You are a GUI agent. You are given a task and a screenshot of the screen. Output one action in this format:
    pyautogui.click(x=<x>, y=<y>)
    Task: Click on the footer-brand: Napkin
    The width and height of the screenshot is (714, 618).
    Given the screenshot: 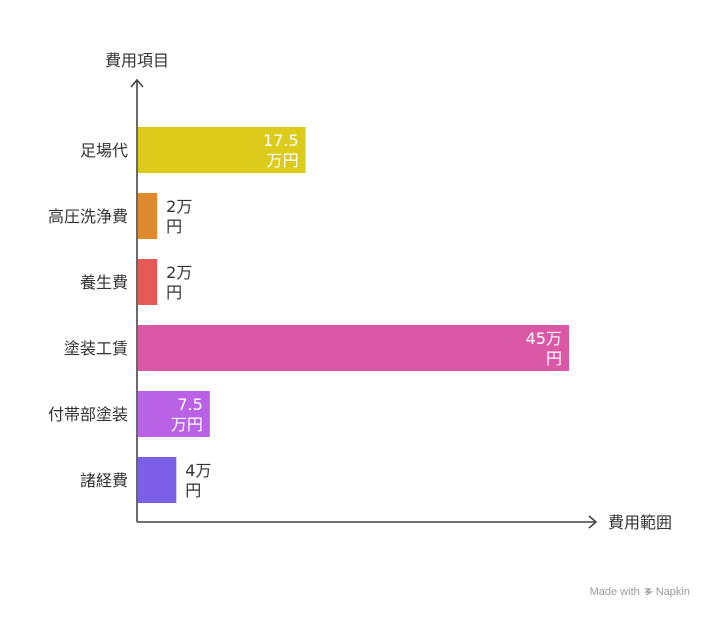 What is the action you would take?
    pyautogui.click(x=672, y=592)
    